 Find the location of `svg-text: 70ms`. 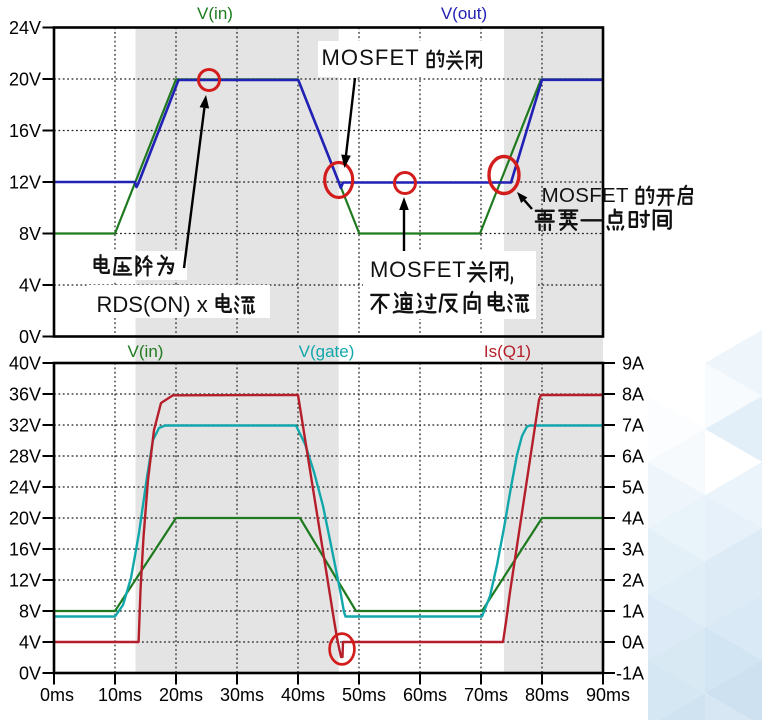

svg-text: 70ms is located at coordinates (486, 695).